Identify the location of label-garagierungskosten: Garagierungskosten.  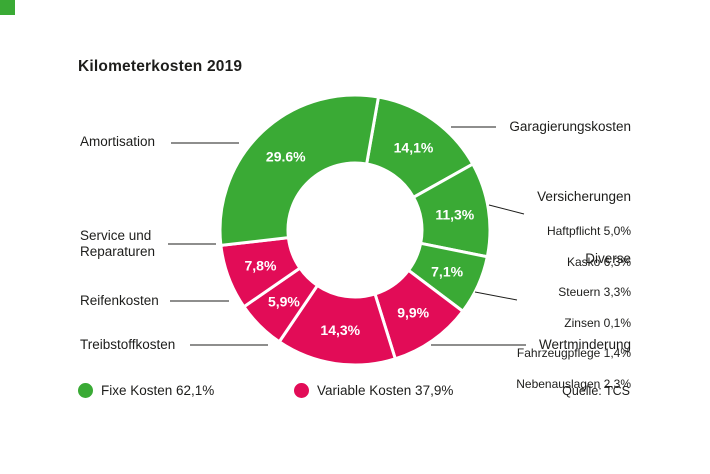
(570, 126).